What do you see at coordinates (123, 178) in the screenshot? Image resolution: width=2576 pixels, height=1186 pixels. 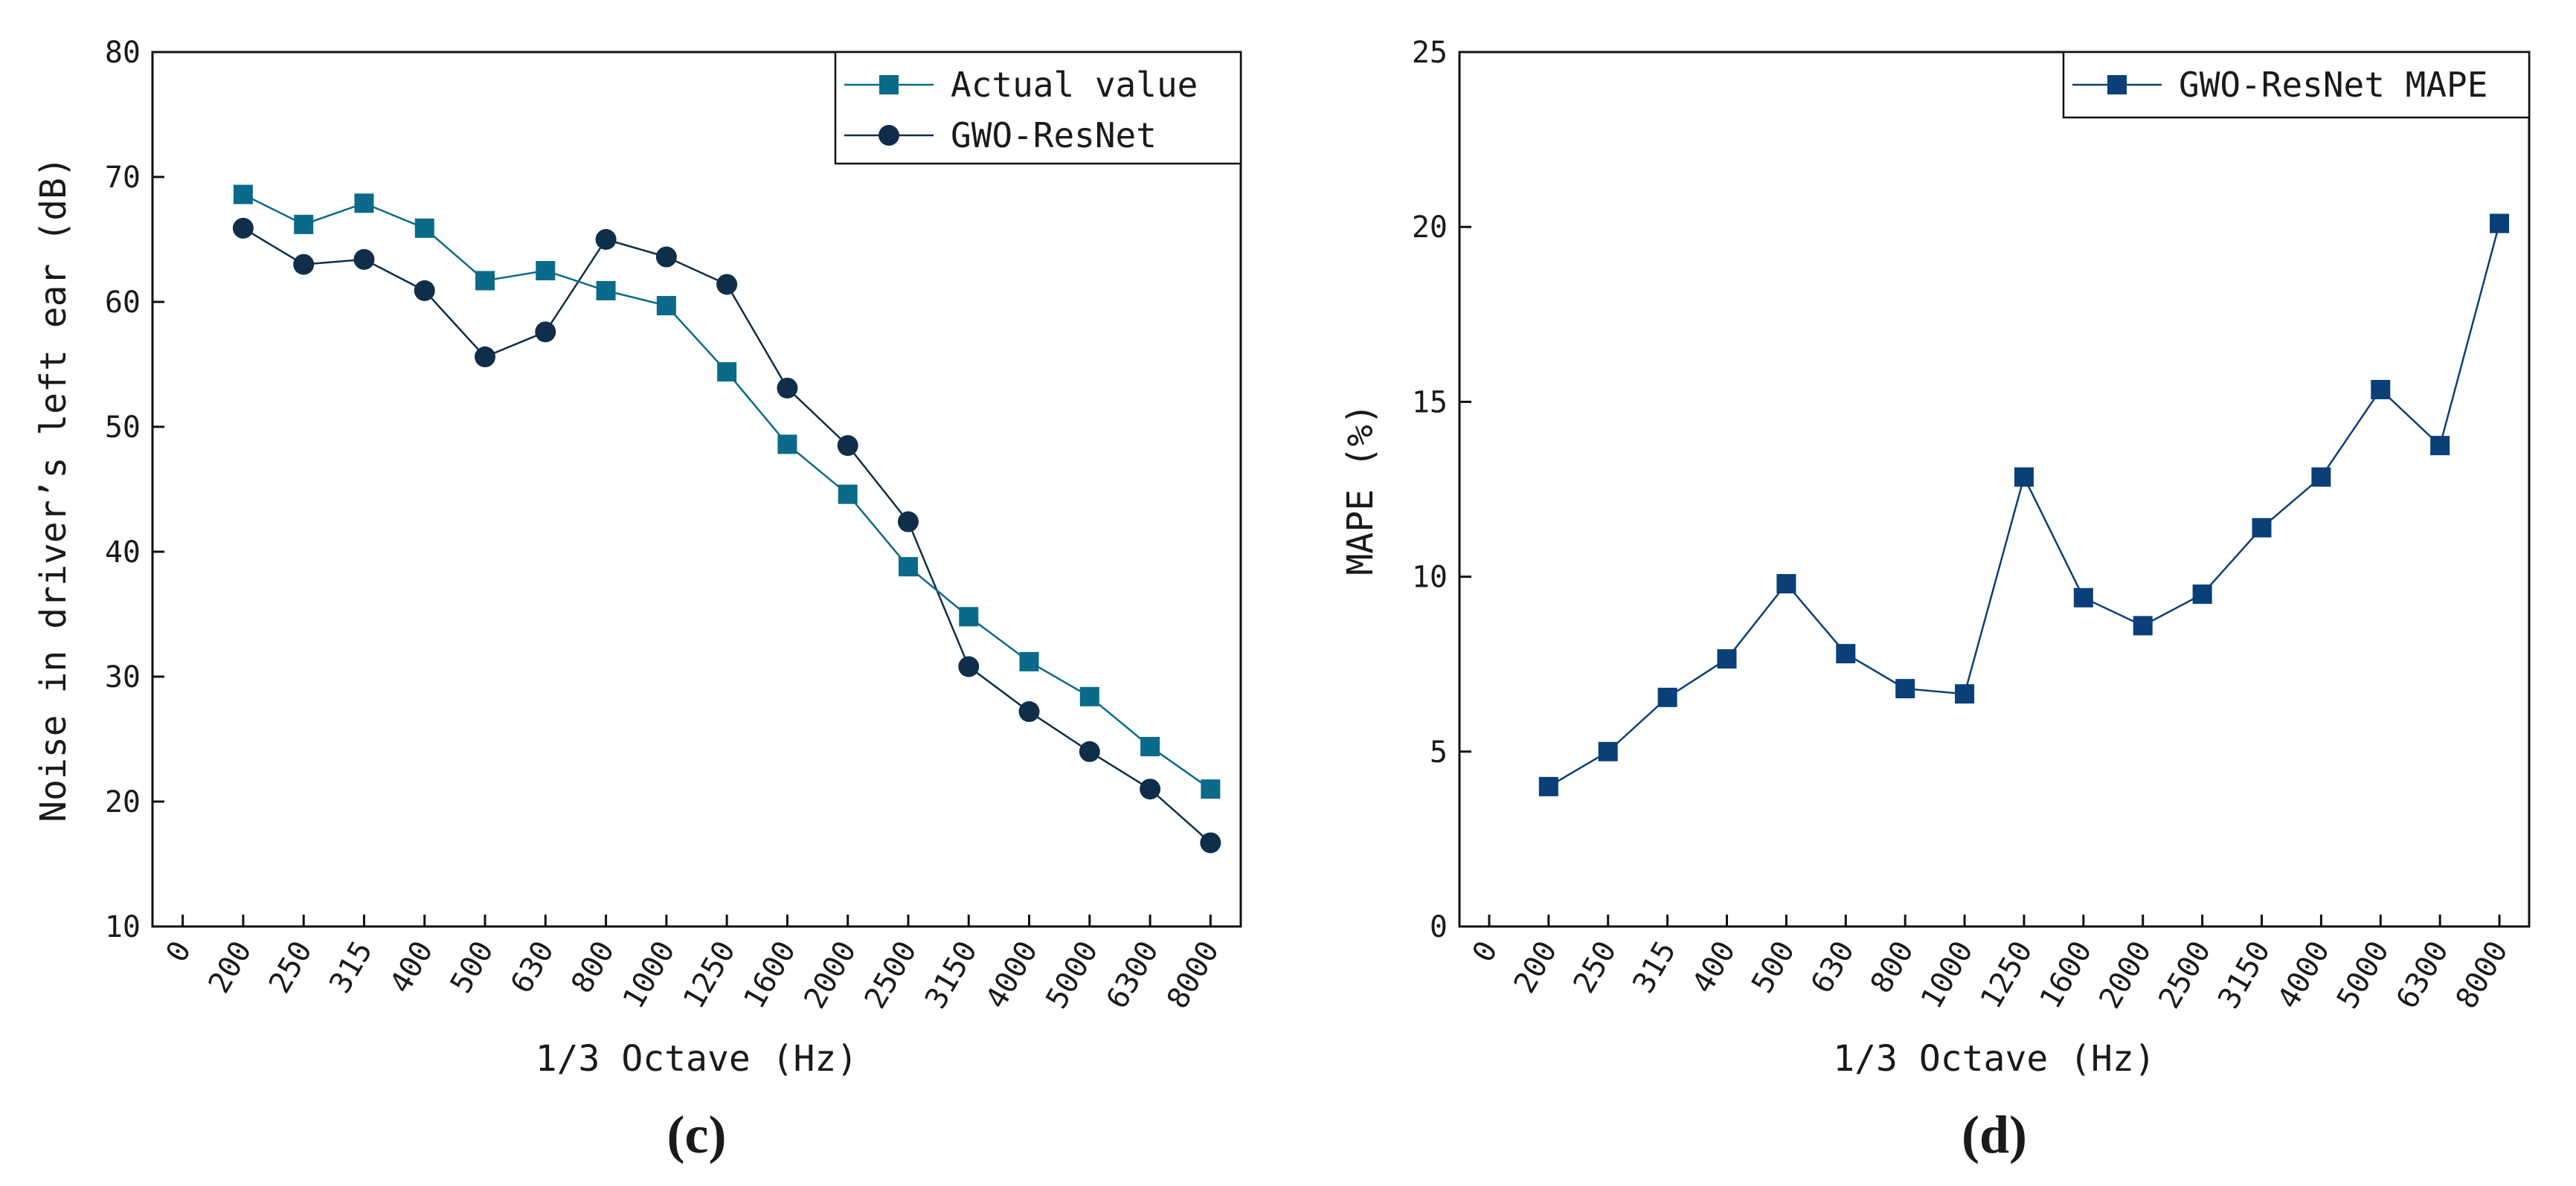 I see `y-tick-label: 70` at bounding box center [123, 178].